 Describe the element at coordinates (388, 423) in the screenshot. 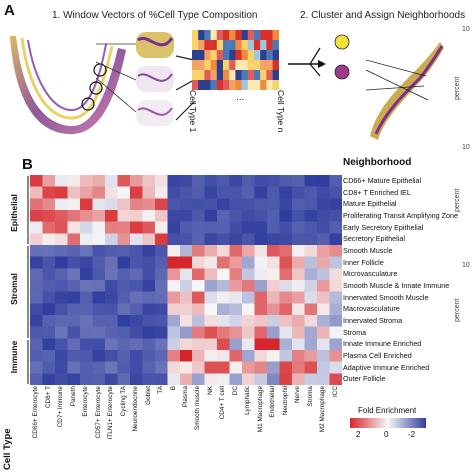

I see `legend-color-bar` at that location.